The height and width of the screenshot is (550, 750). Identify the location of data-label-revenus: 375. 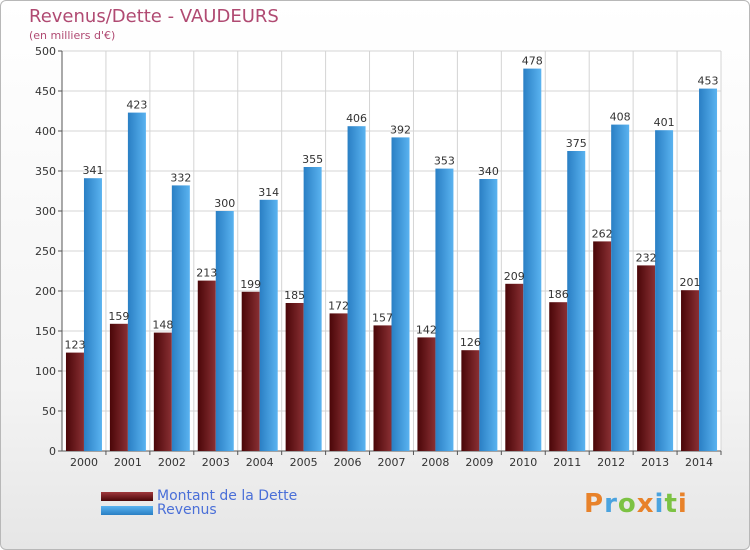
(576, 143).